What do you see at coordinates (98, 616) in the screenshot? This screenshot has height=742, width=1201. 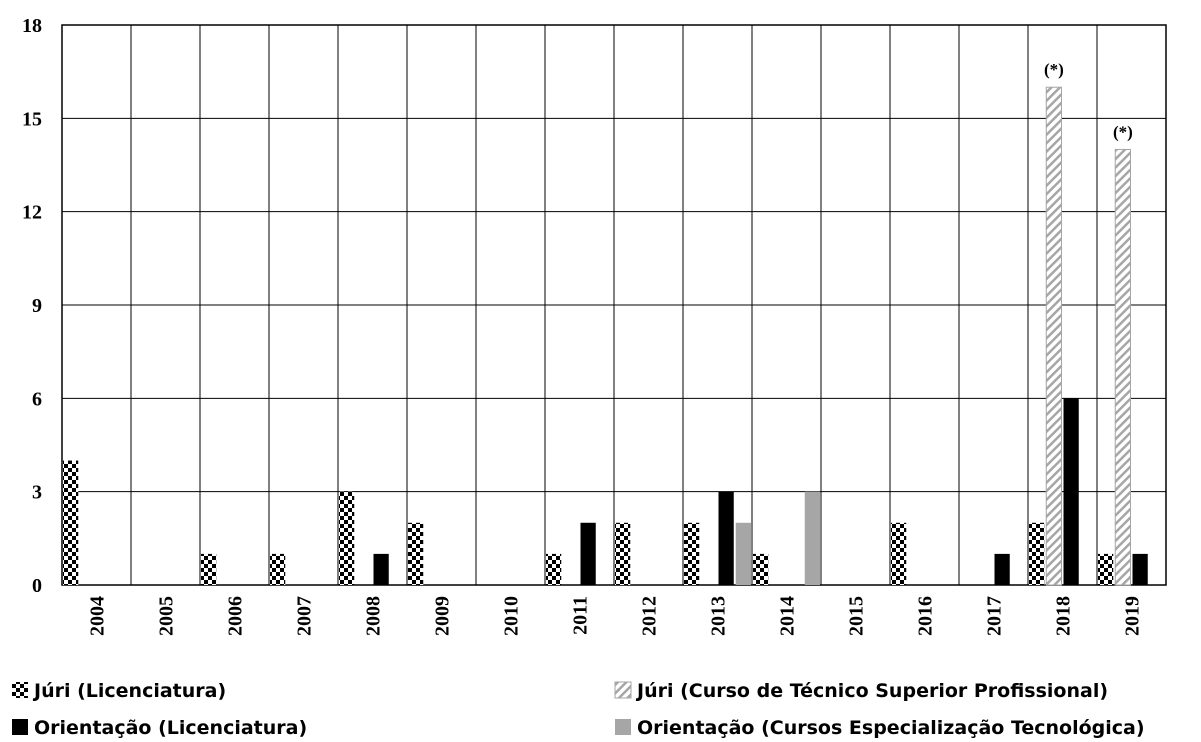 I see `x-tick-label: 2004` at bounding box center [98, 616].